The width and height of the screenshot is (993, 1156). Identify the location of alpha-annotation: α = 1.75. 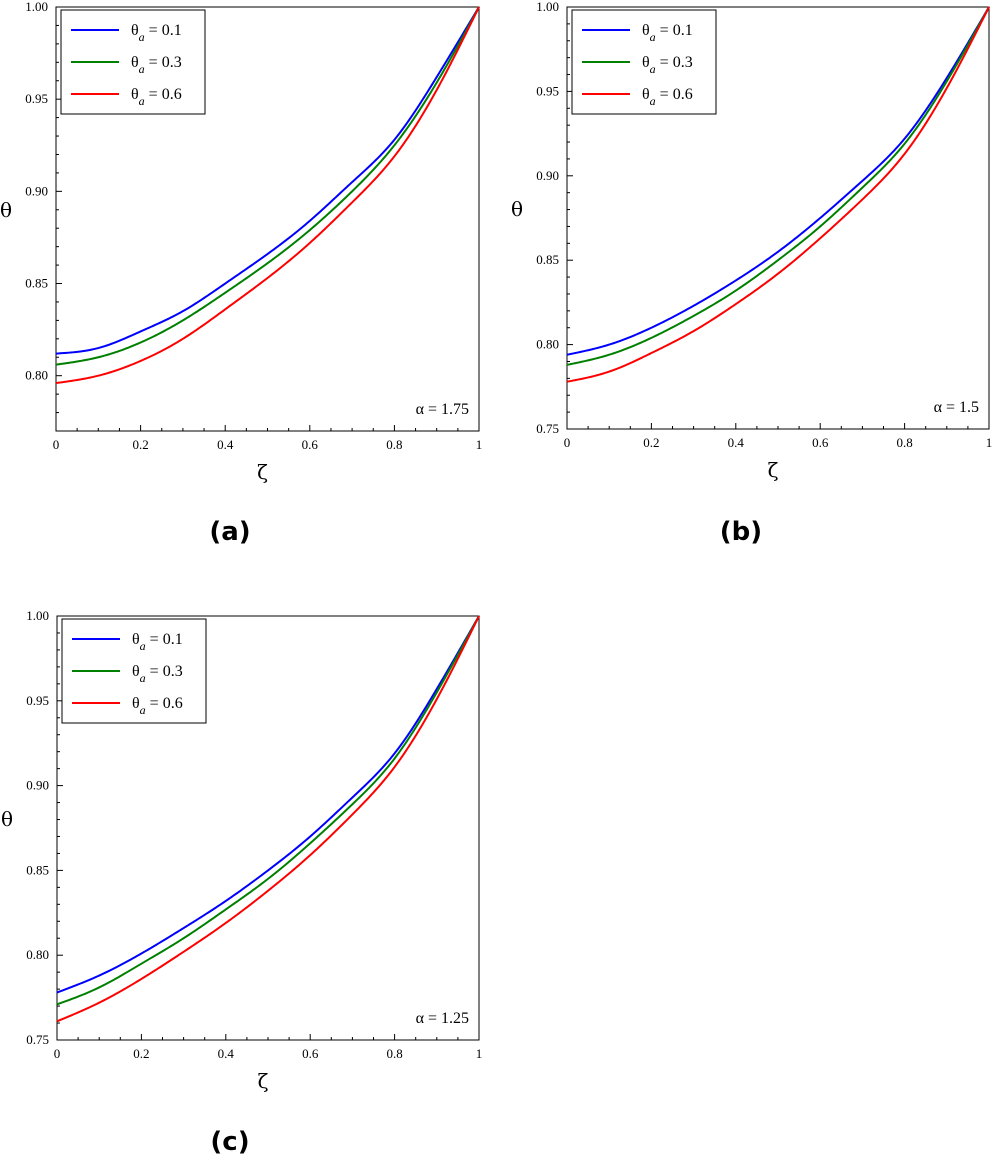
(442, 409).